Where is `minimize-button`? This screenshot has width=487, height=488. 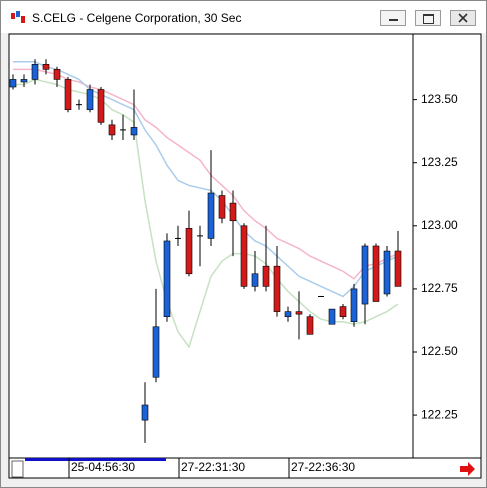 minimize-button is located at coordinates (393, 18).